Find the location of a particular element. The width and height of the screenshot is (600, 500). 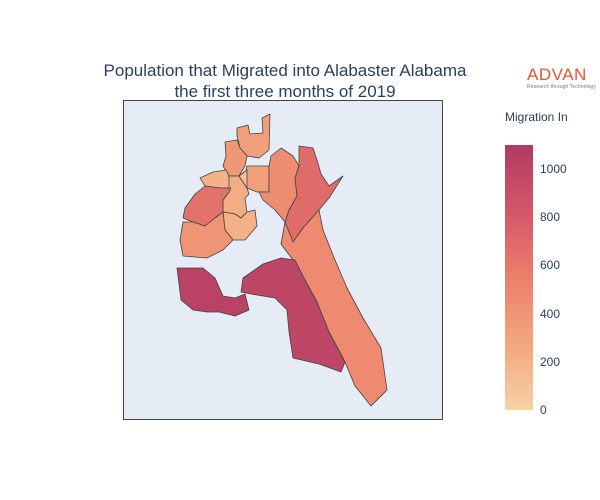

colorbar-tick-200: 200 is located at coordinates (550, 361).